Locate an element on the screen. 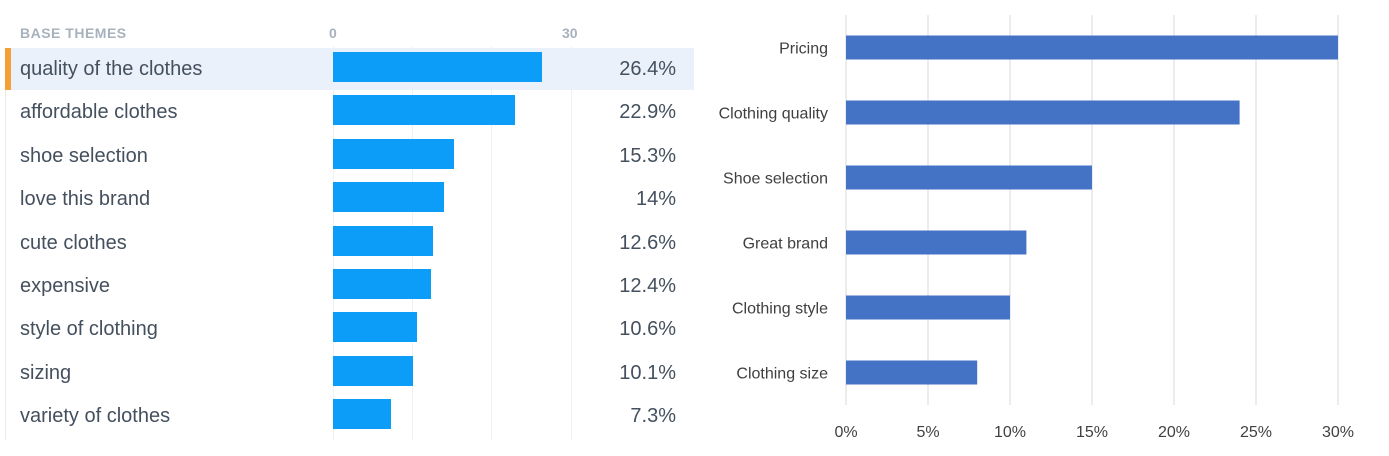 The height and width of the screenshot is (456, 1389). category-label: Great brand is located at coordinates (785, 244).